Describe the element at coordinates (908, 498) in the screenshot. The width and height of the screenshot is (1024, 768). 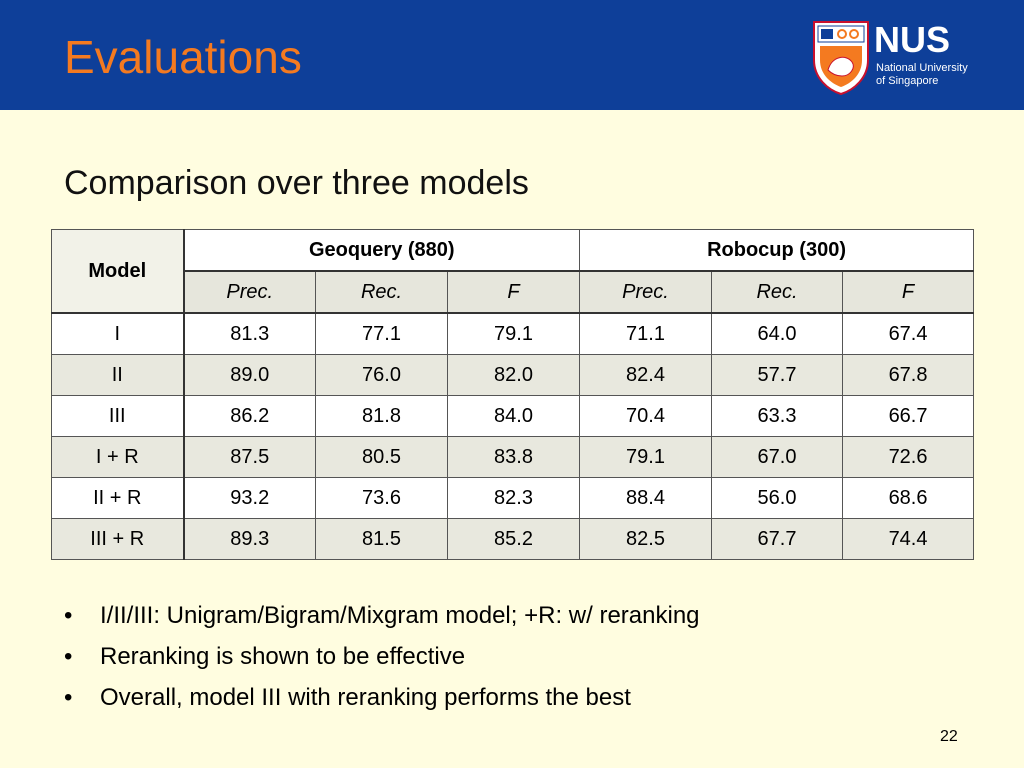
I see `table-cell: 68.6` at that location.